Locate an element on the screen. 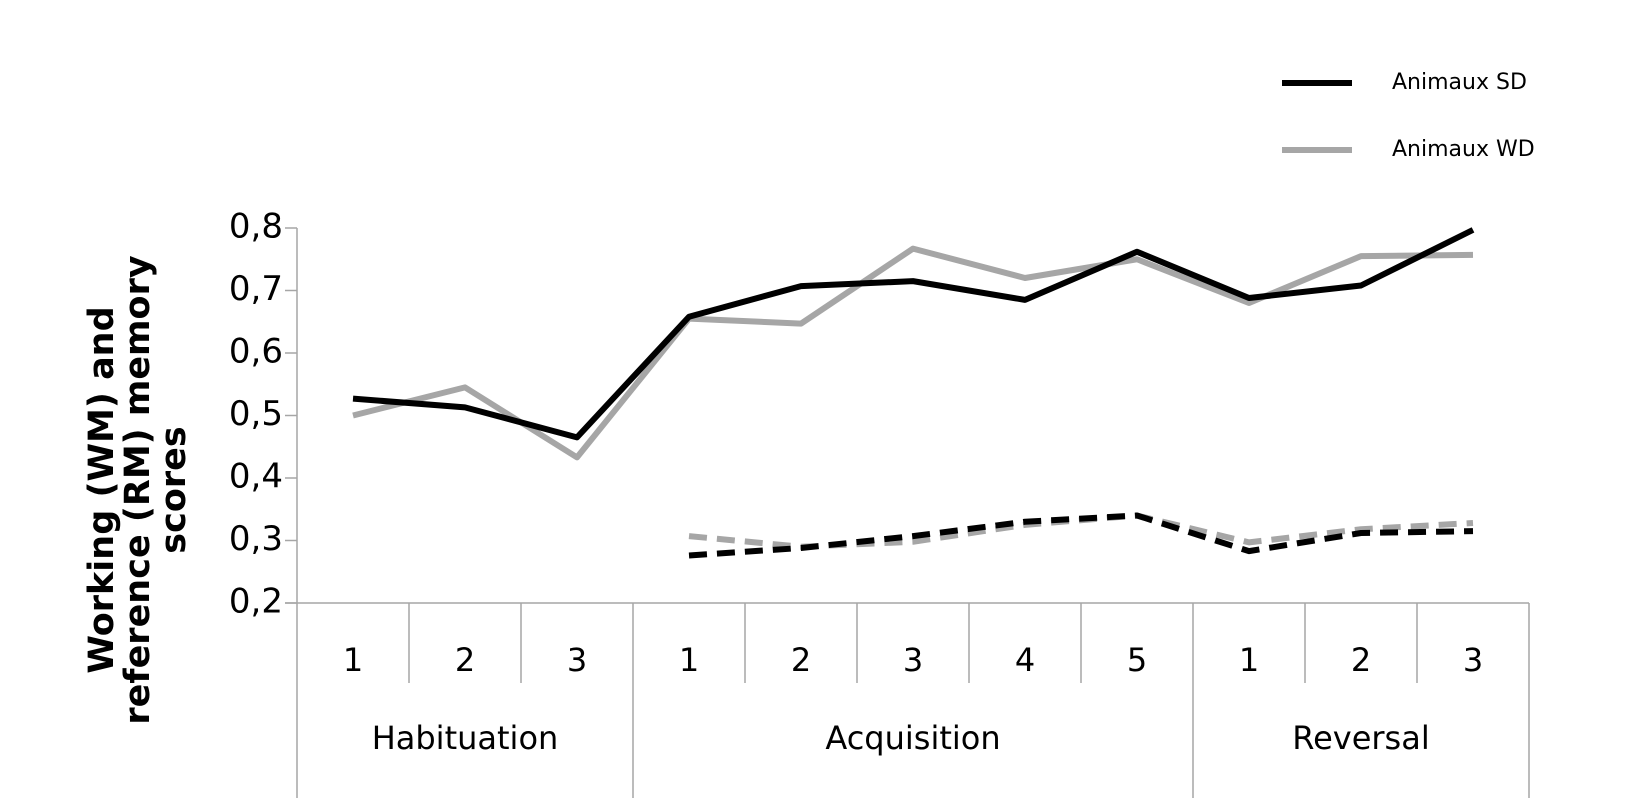 Image resolution: width=1649 pixels, height=802 pixels. group-label: Acquisition is located at coordinates (912, 738).